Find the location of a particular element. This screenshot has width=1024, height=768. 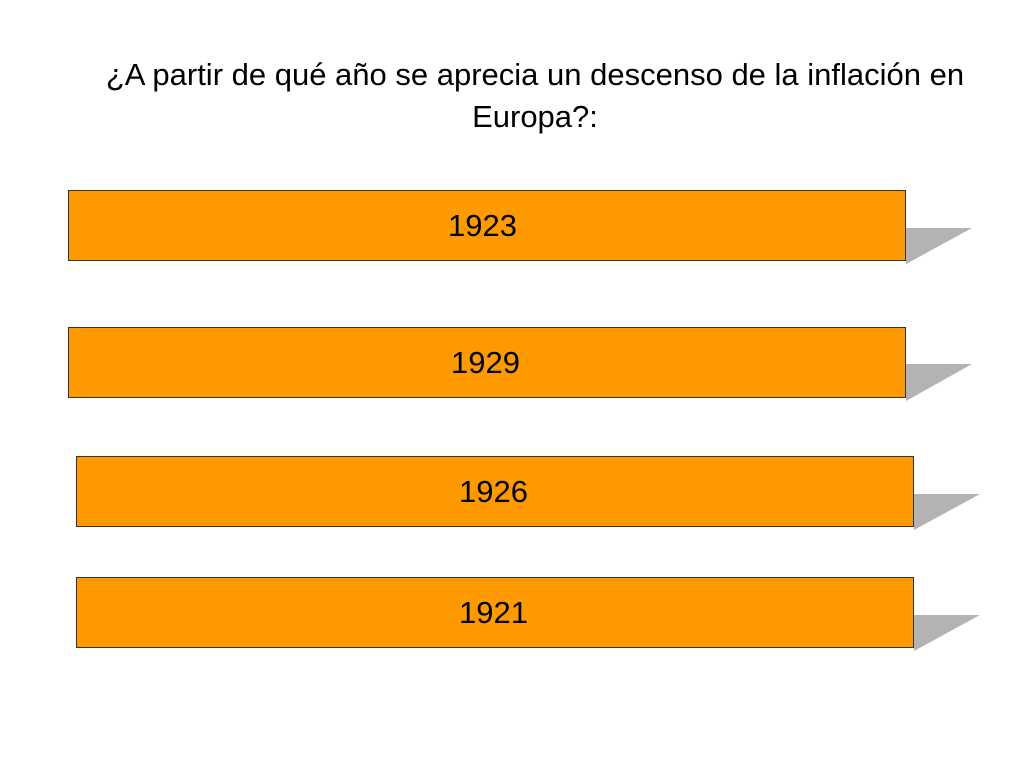

answer-option-1921: 1921 is located at coordinates (528, 614).